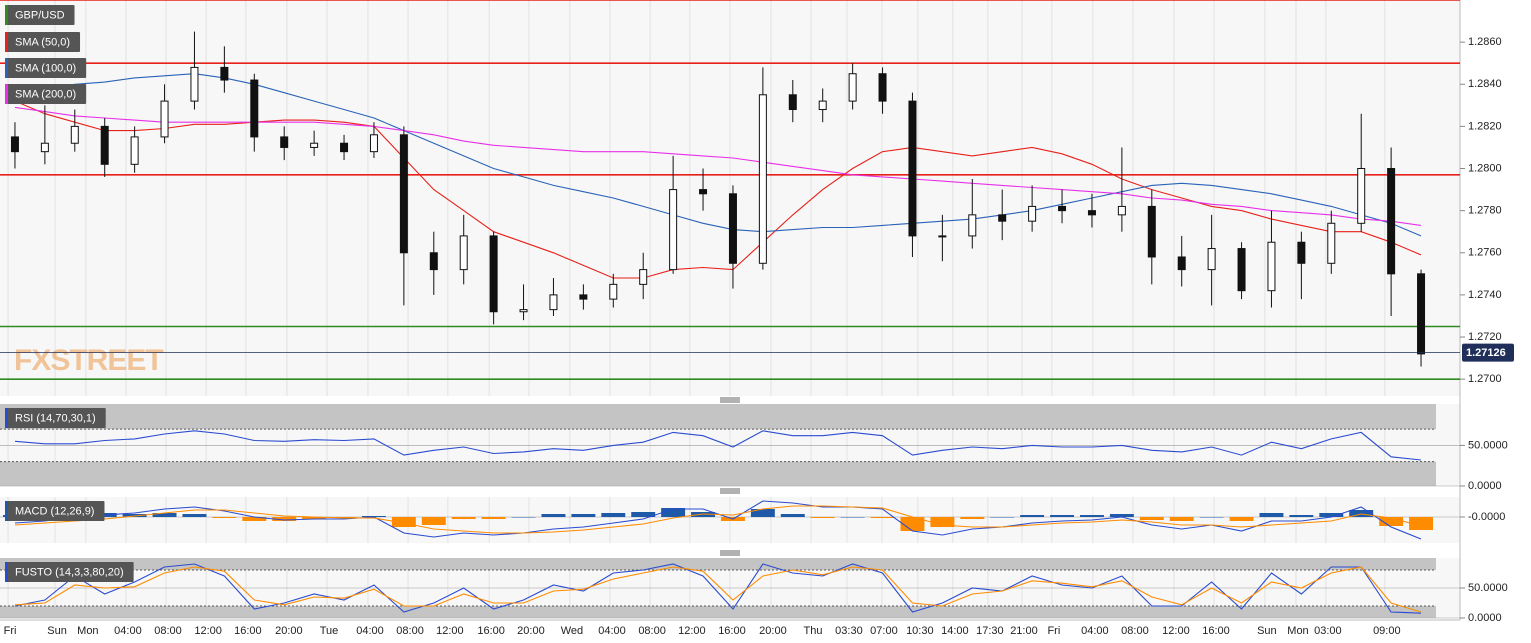 Image resolution: width=1531 pixels, height=643 pixels. I want to click on legend-label: RSI (14,70,30,1), so click(55, 418).